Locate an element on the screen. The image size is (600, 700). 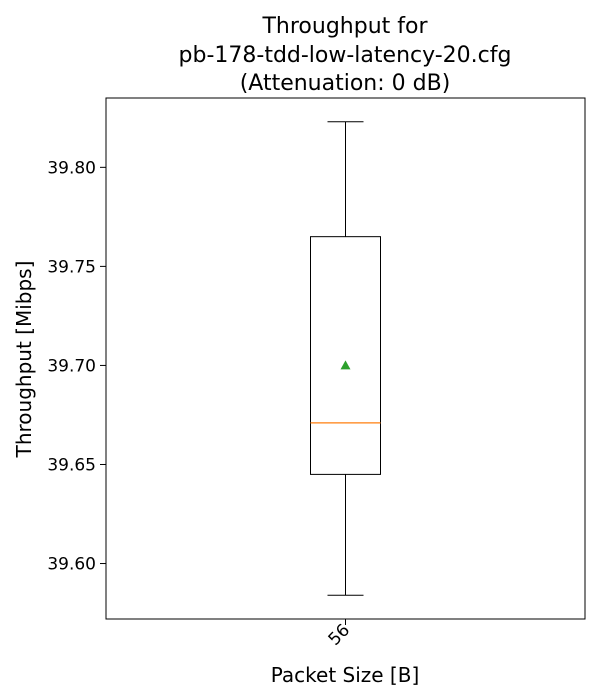
box-series is located at coordinates (345, 358).